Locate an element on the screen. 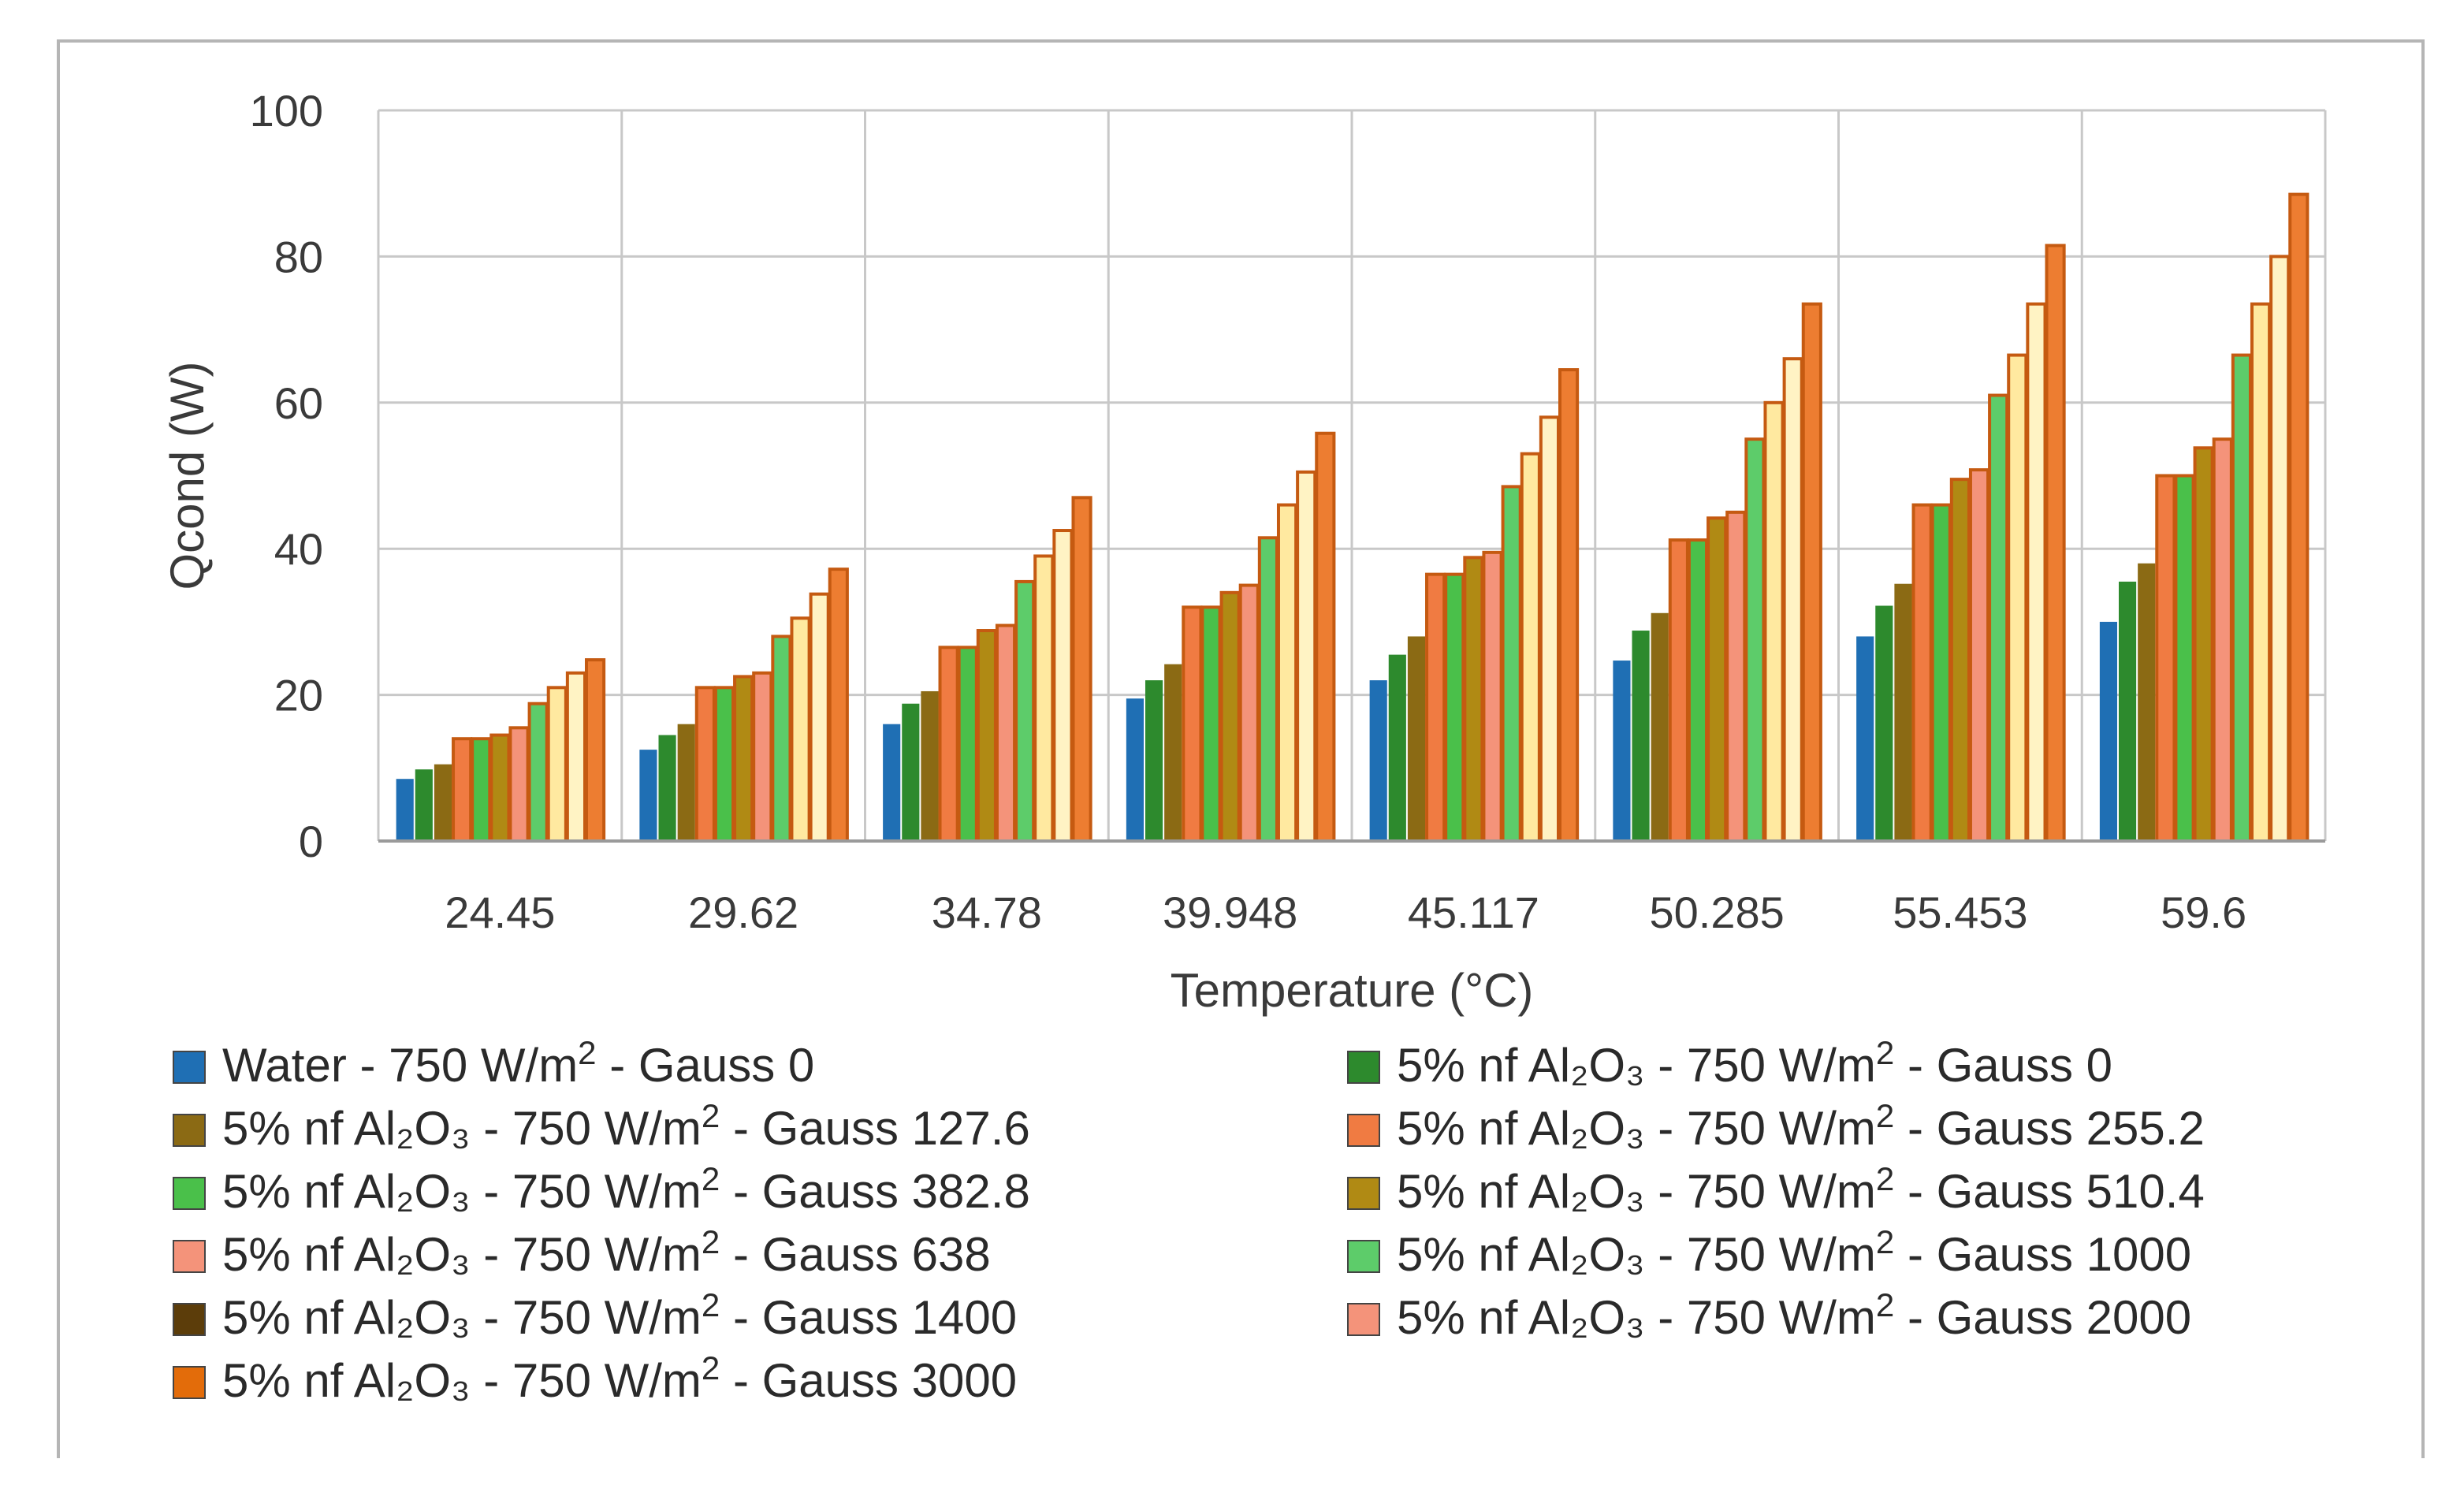 The height and width of the screenshot is (1511, 2464). legend-item: 5% nf Al₂O₃ - 750 W/m2 - Gauss 1000 is located at coordinates (1769, 1252).